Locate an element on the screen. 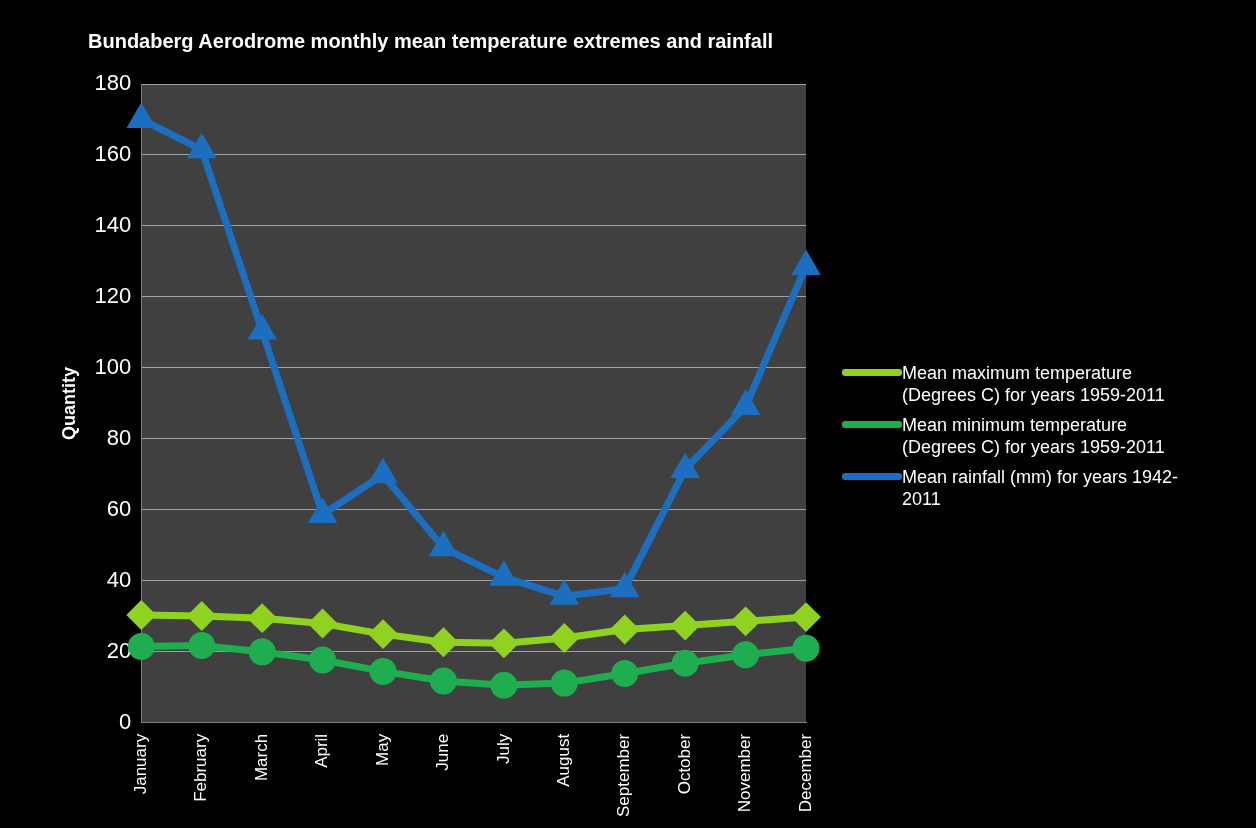 Image resolution: width=1256 pixels, height=828 pixels. x-tick-label: October is located at coordinates (684, 764).